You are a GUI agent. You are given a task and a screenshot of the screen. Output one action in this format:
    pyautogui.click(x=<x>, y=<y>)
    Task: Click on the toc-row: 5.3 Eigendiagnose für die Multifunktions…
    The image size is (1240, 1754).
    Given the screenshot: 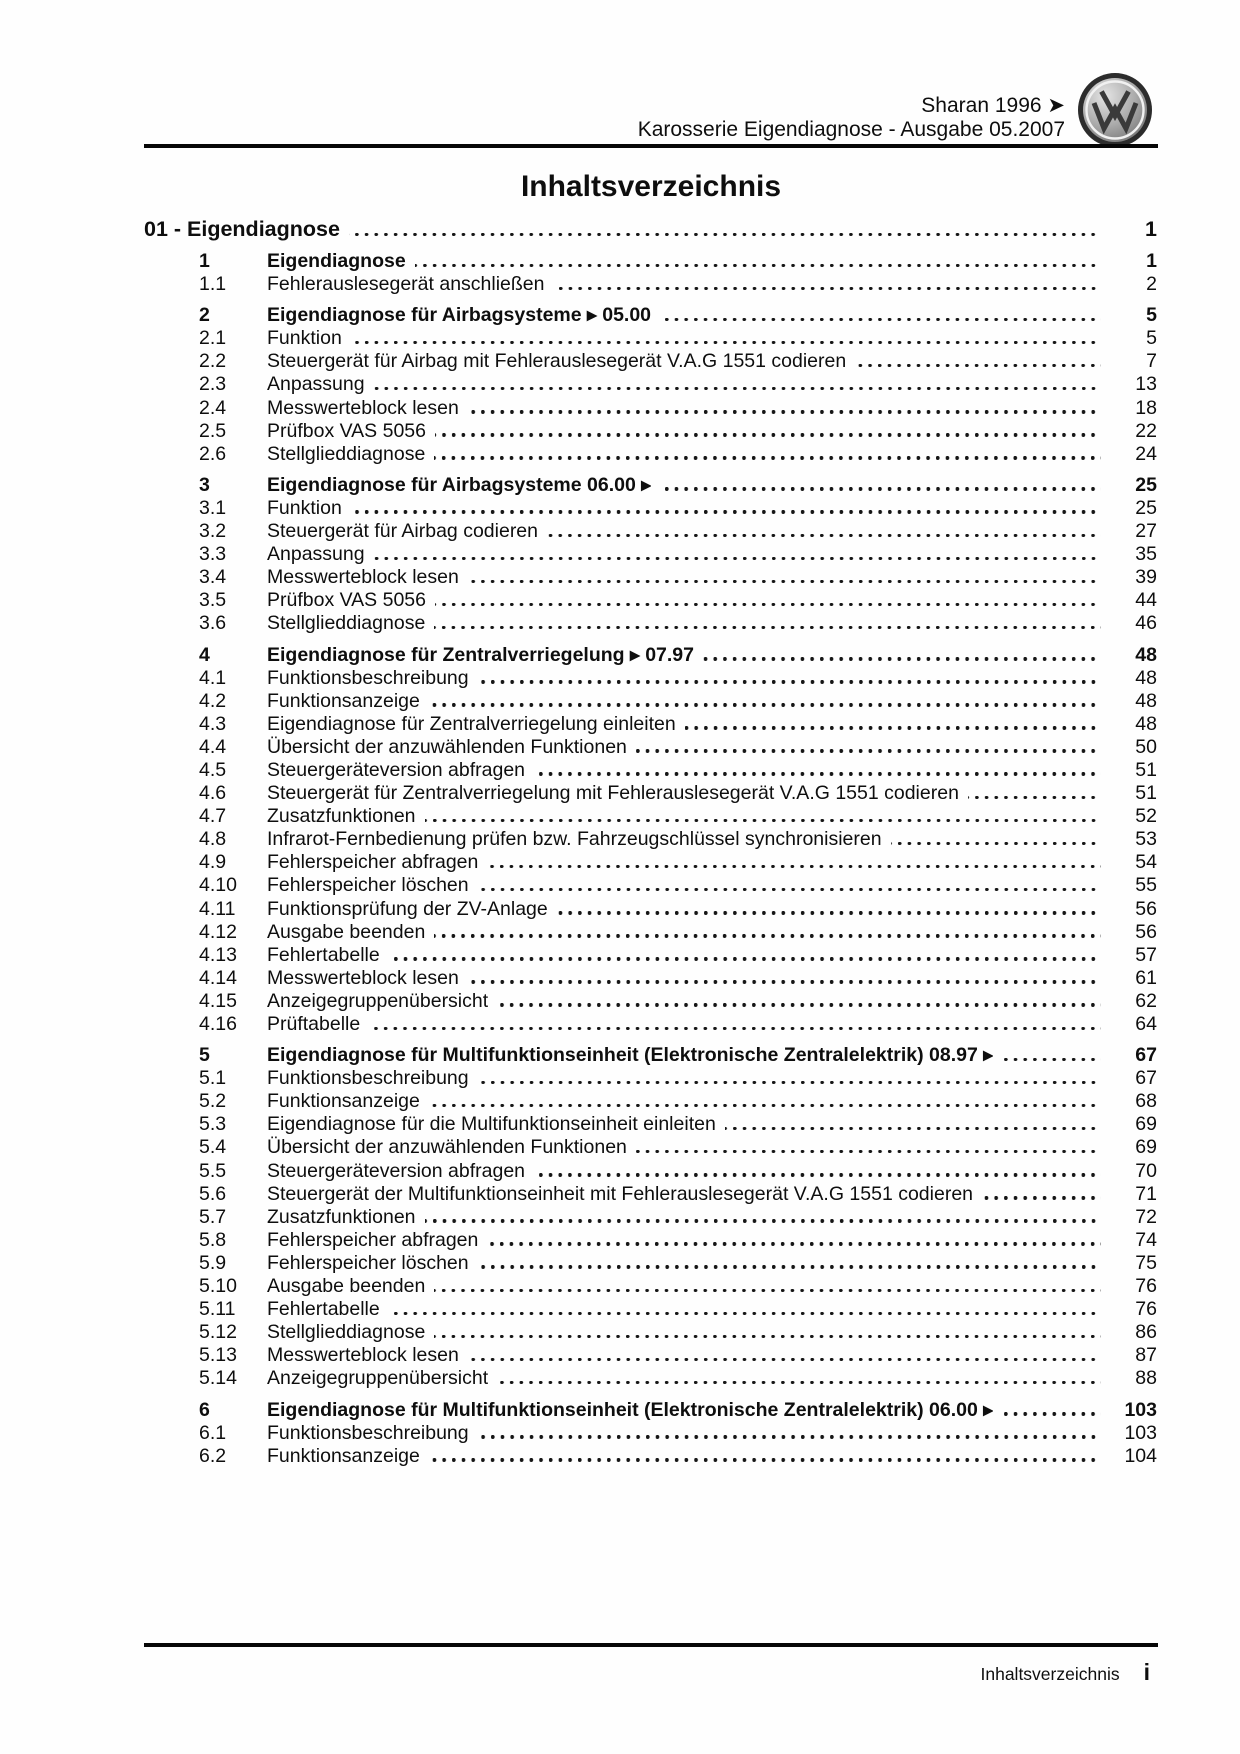 What is the action you would take?
    pyautogui.click(x=650, y=1124)
    